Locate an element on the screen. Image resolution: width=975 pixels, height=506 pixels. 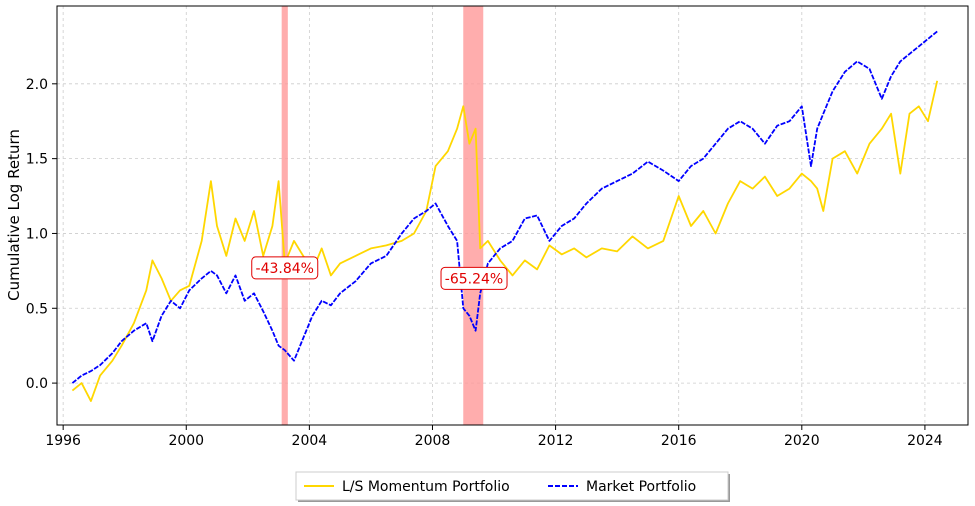
annotation-text: -65.24% is located at coordinates (474, 279).